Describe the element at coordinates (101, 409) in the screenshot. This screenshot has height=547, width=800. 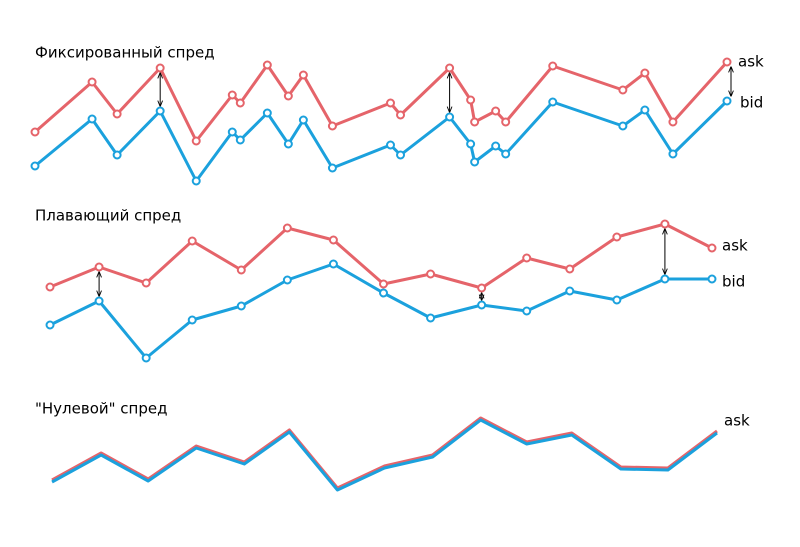
I see `chart-title: "Нулевой" спред` at that location.